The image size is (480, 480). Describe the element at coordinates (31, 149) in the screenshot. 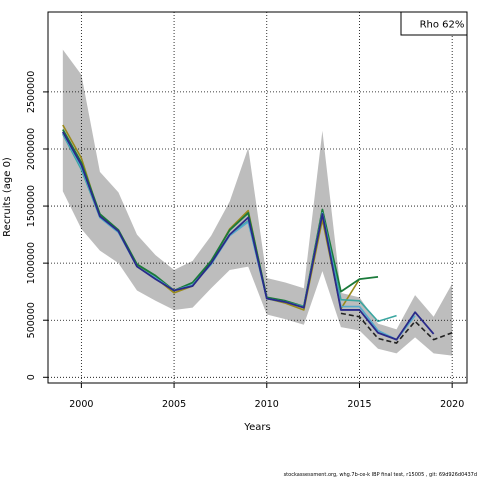

I see `y-tick-label: 2000000` at that location.